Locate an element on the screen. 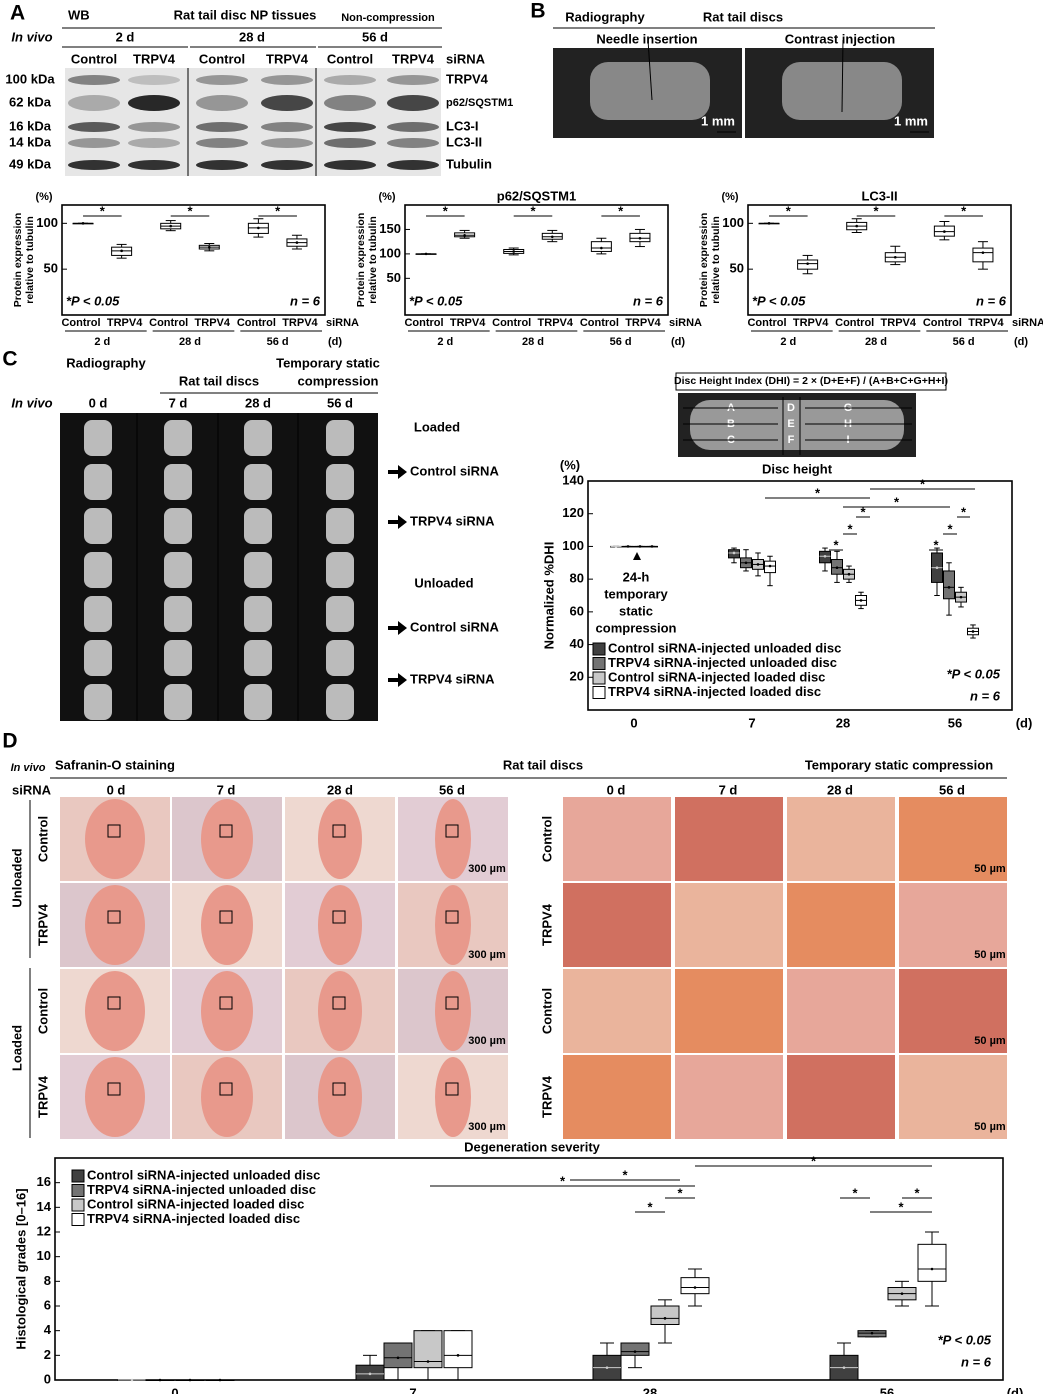 This screenshot has width=1043, height=1394. label: 50 µm is located at coordinates (990, 869).